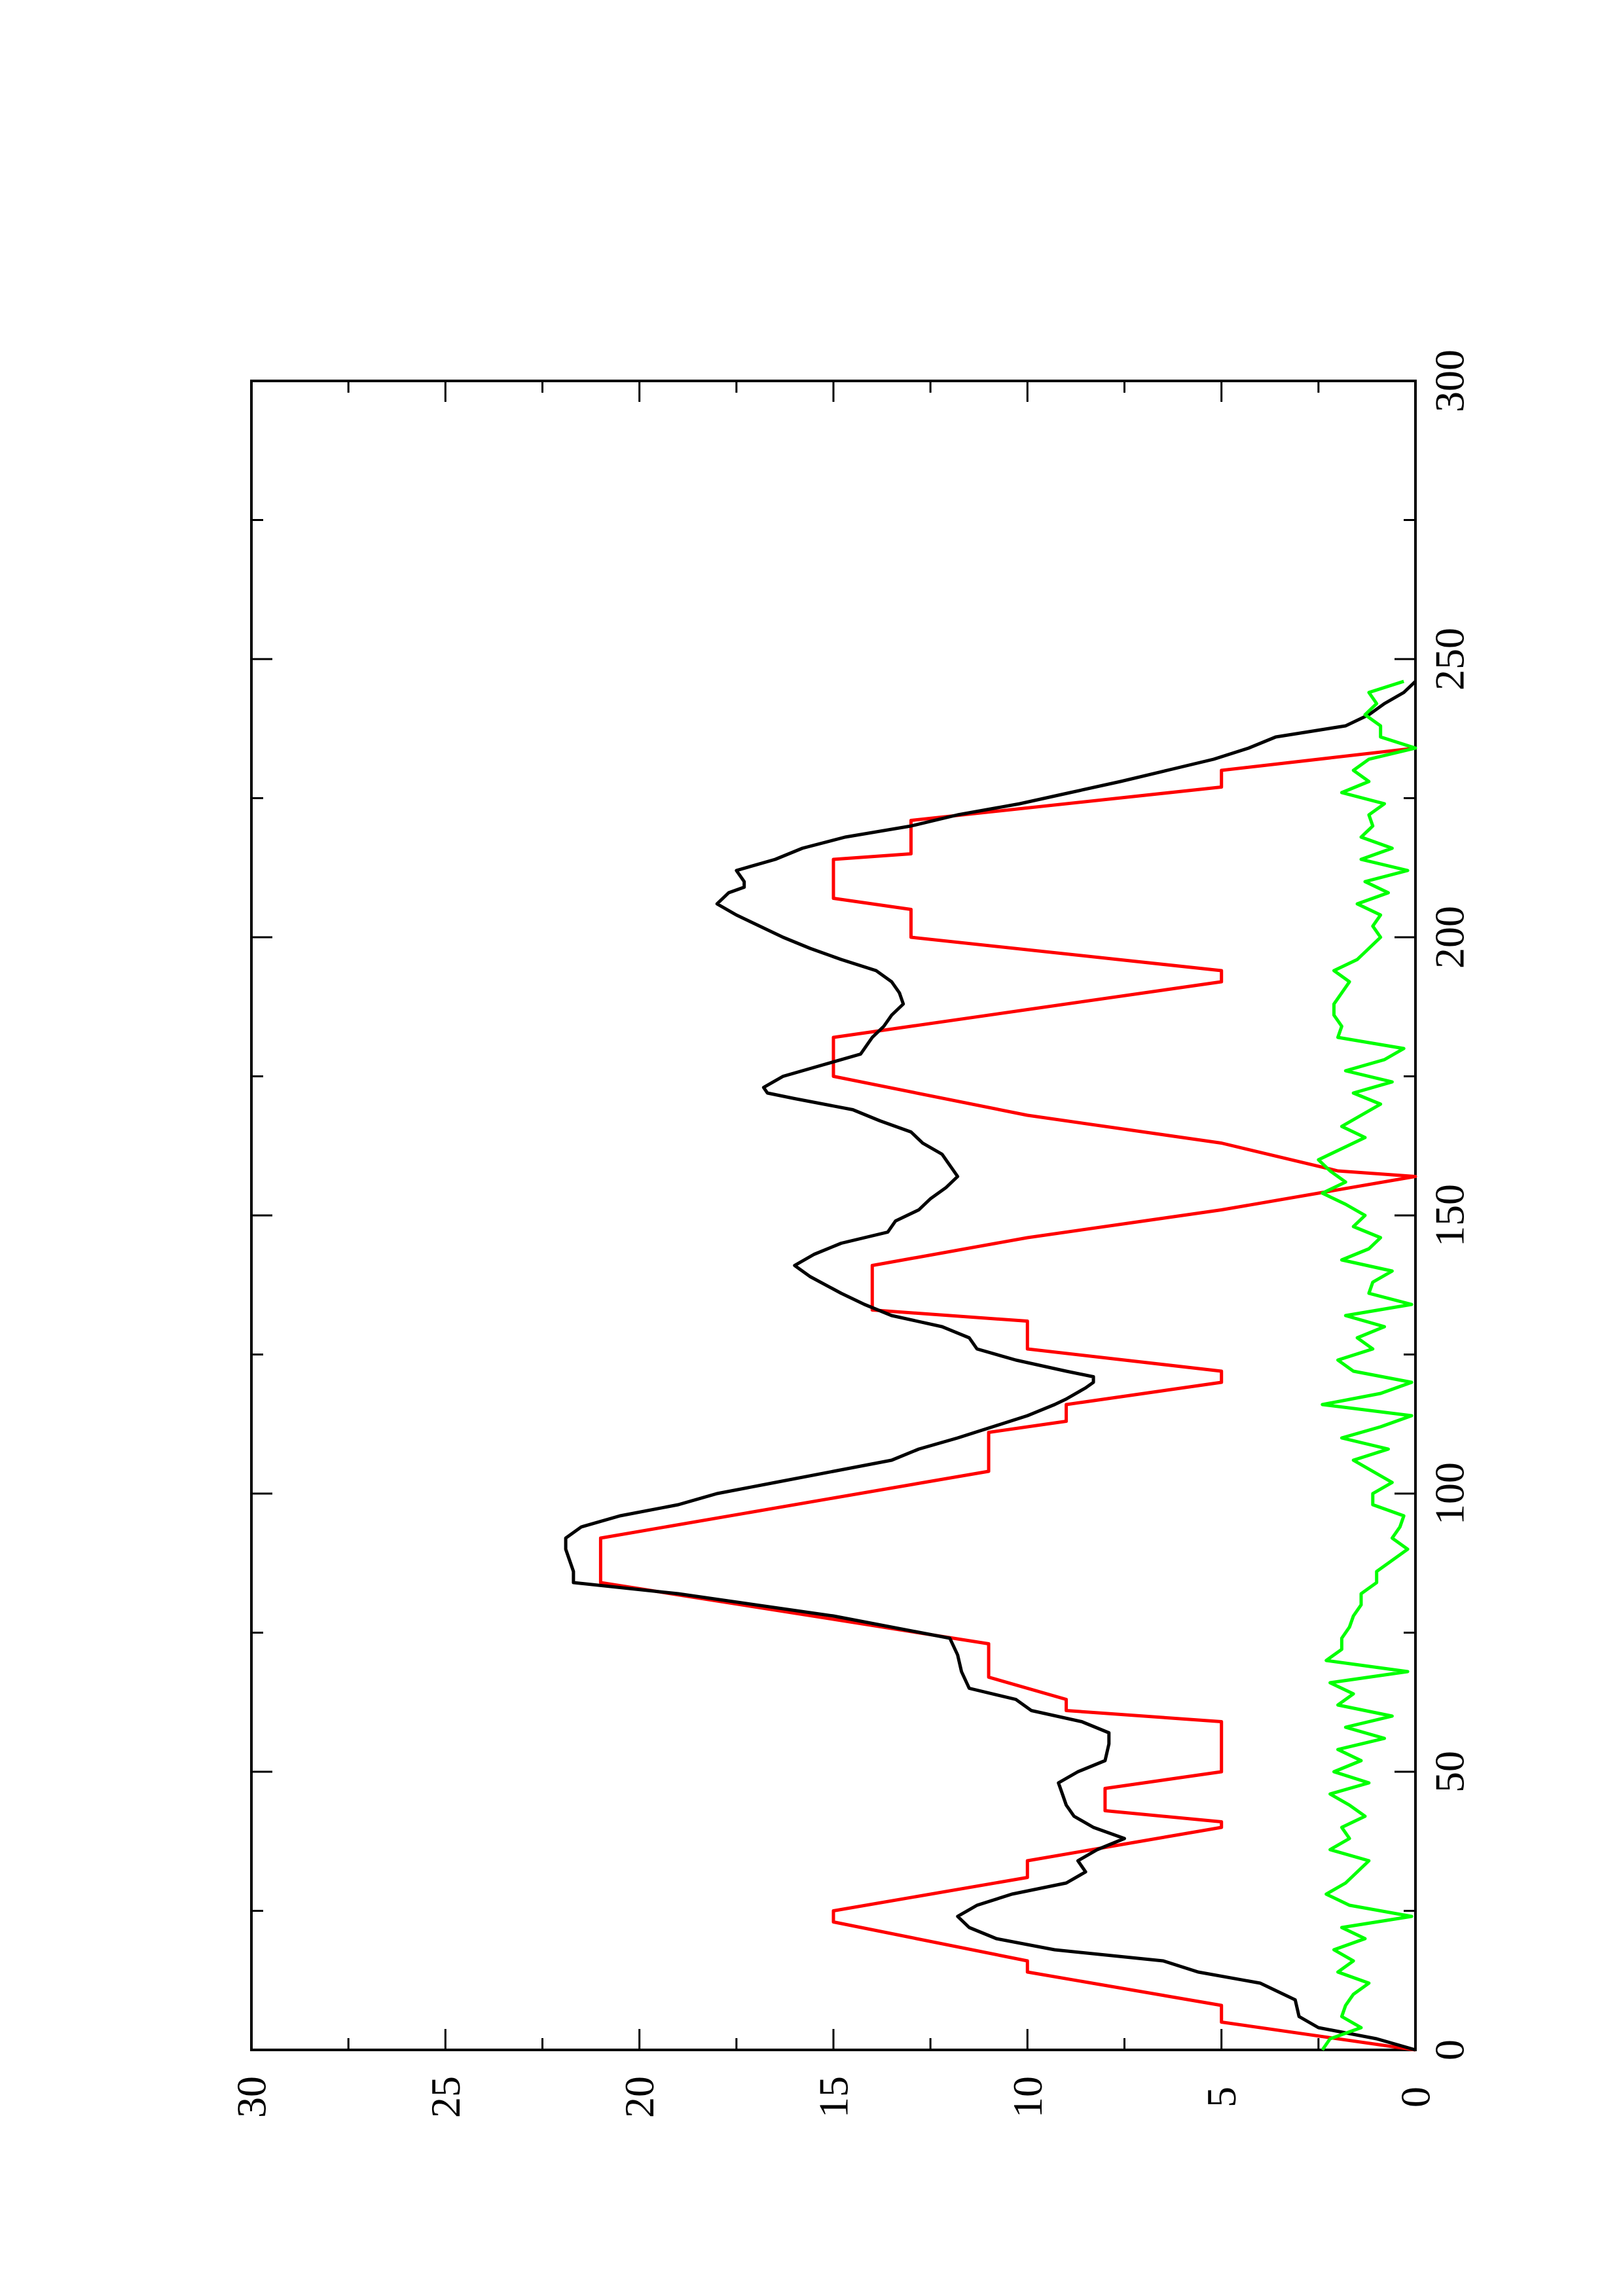 The image size is (1623, 2296). I want to click on x-tick-label: 250, so click(1450, 659).